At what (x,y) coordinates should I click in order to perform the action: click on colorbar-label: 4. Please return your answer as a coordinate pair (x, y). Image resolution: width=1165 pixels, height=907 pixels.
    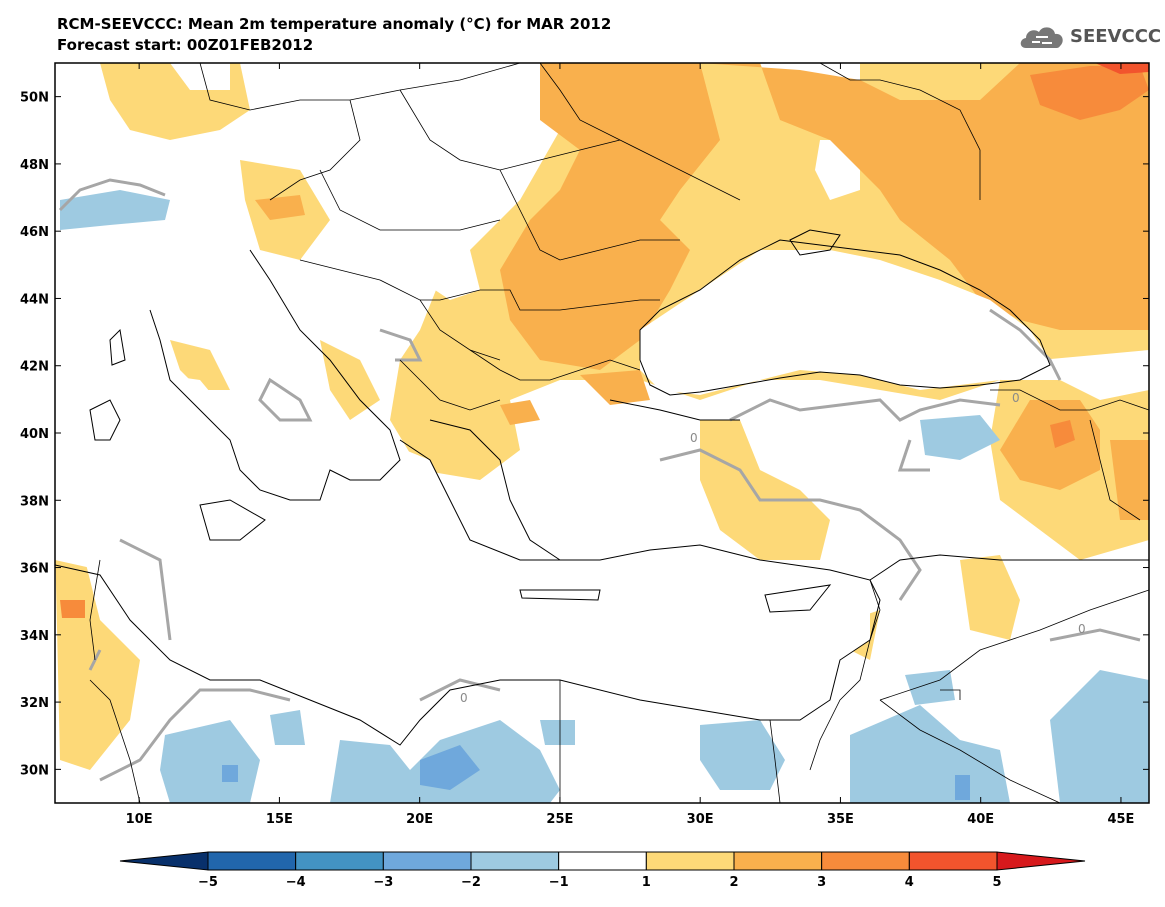
    Looking at the image, I should click on (909, 882).